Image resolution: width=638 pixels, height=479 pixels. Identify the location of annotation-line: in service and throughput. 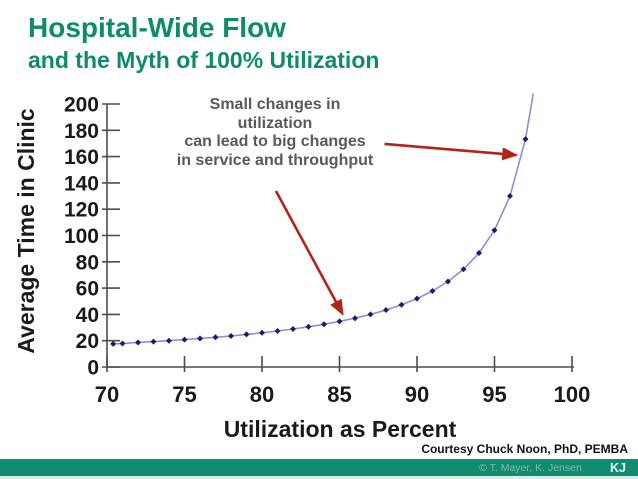
(275, 160).